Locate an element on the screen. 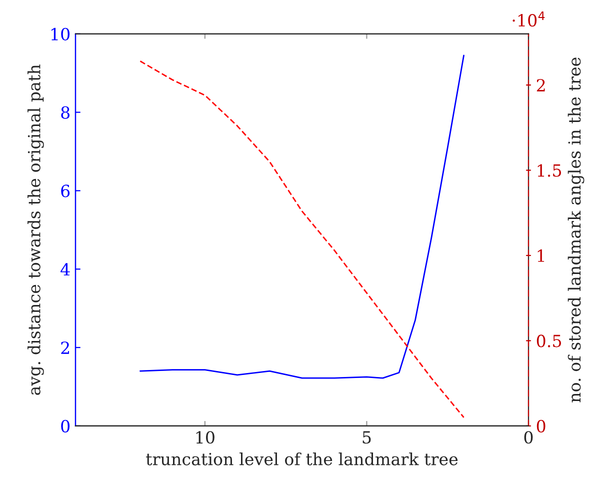  y-tick-label: 6 is located at coordinates (65, 191).